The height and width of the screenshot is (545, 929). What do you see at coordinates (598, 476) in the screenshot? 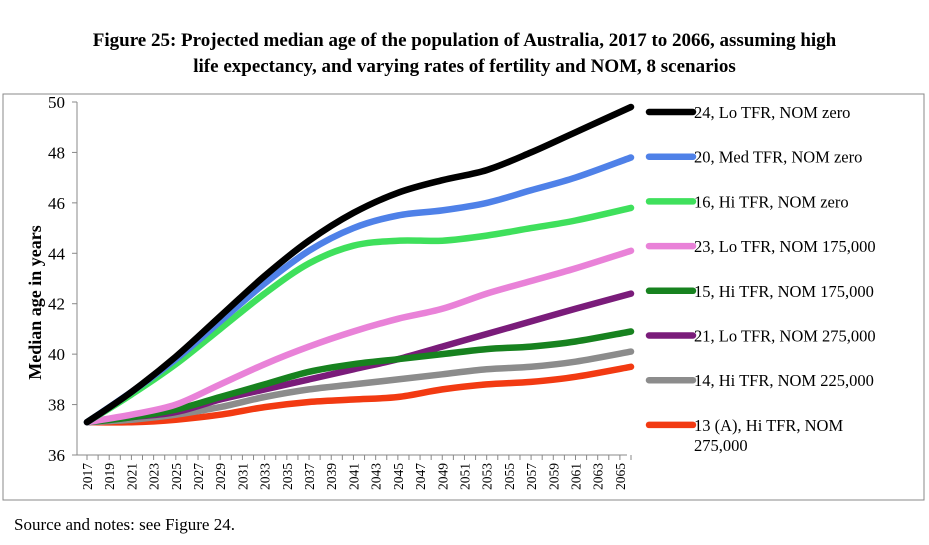
I see `x-tick-label-2063: 2063` at bounding box center [598, 476].